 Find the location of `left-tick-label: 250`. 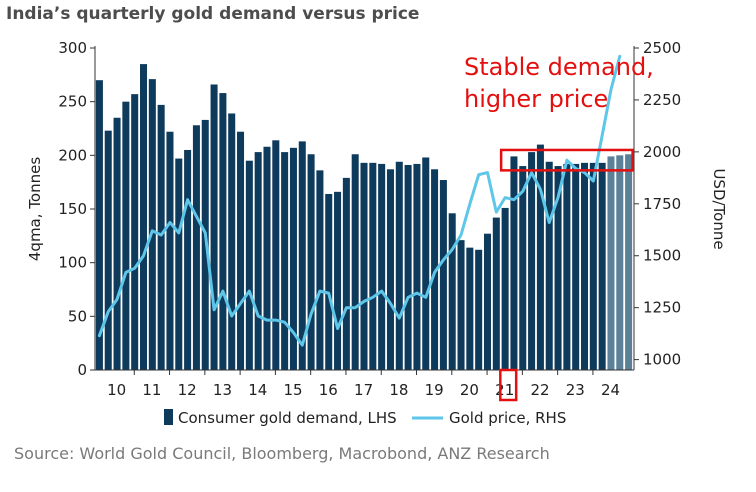

left-tick-label: 250 is located at coordinates (72, 102).